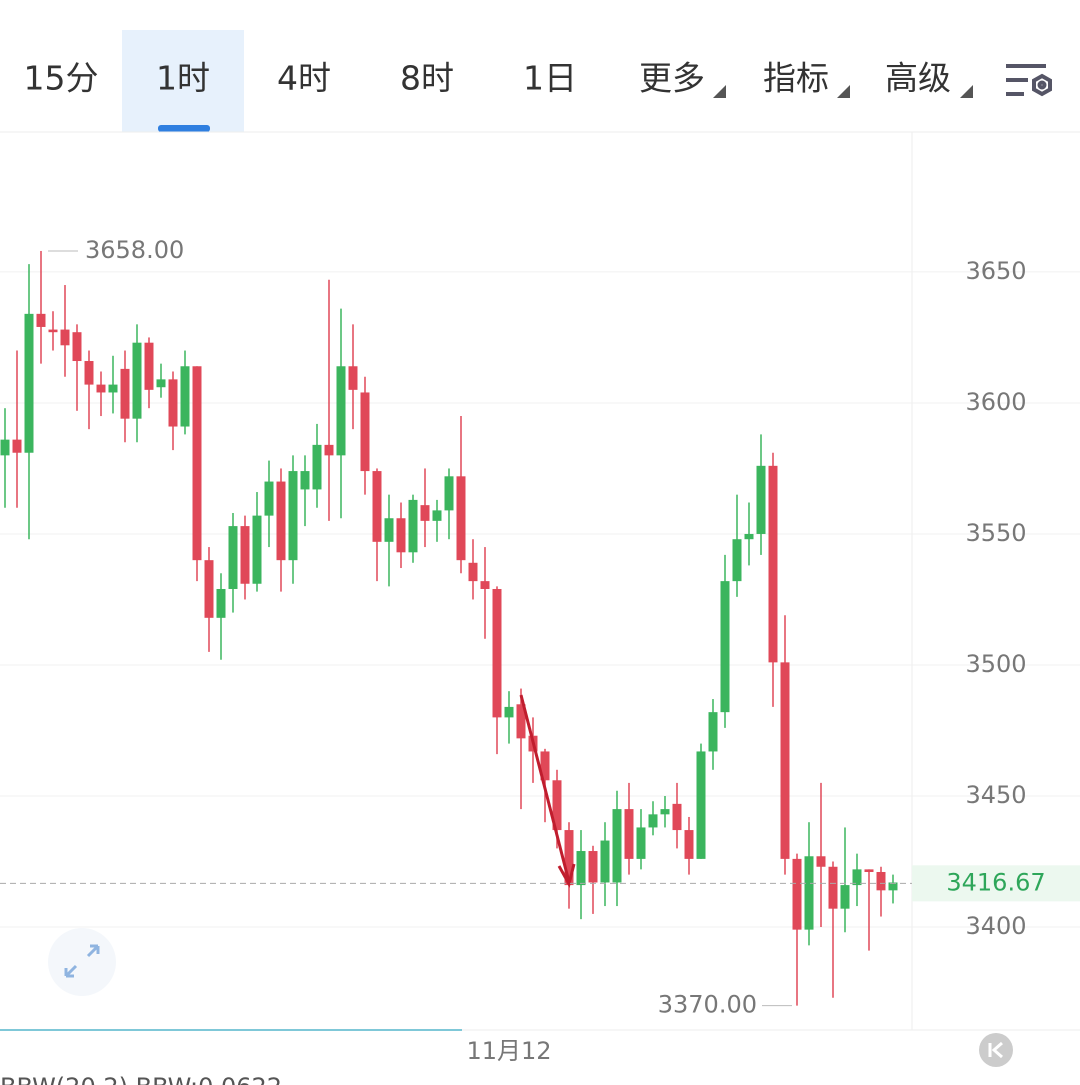 The width and height of the screenshot is (1080, 1085). Describe the element at coordinates (995, 271) in the screenshot. I see `y-tick-label: 3650` at that location.